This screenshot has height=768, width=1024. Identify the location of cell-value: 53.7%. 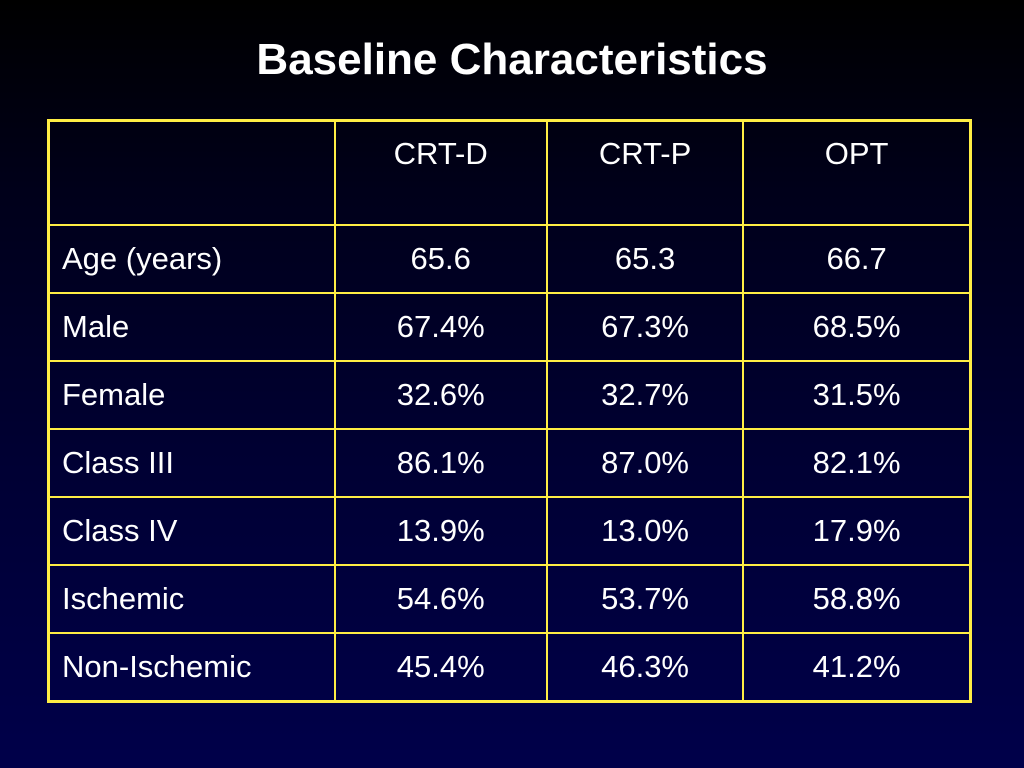
(645, 599).